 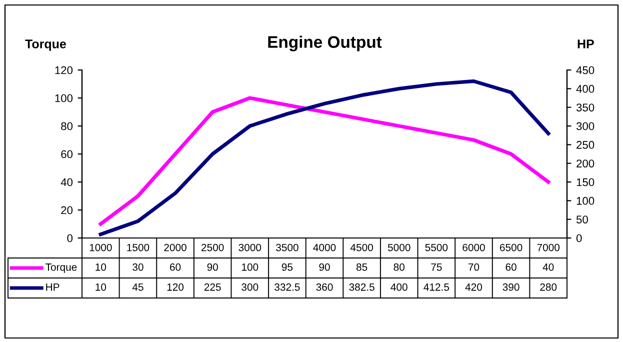 I want to click on x-tick-label: 5000, so click(x=399, y=248).